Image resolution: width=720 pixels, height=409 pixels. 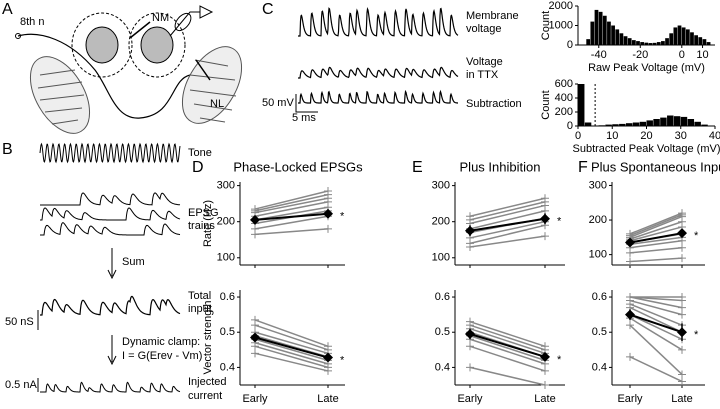 I want to click on nm-label: NM, so click(x=160, y=18).